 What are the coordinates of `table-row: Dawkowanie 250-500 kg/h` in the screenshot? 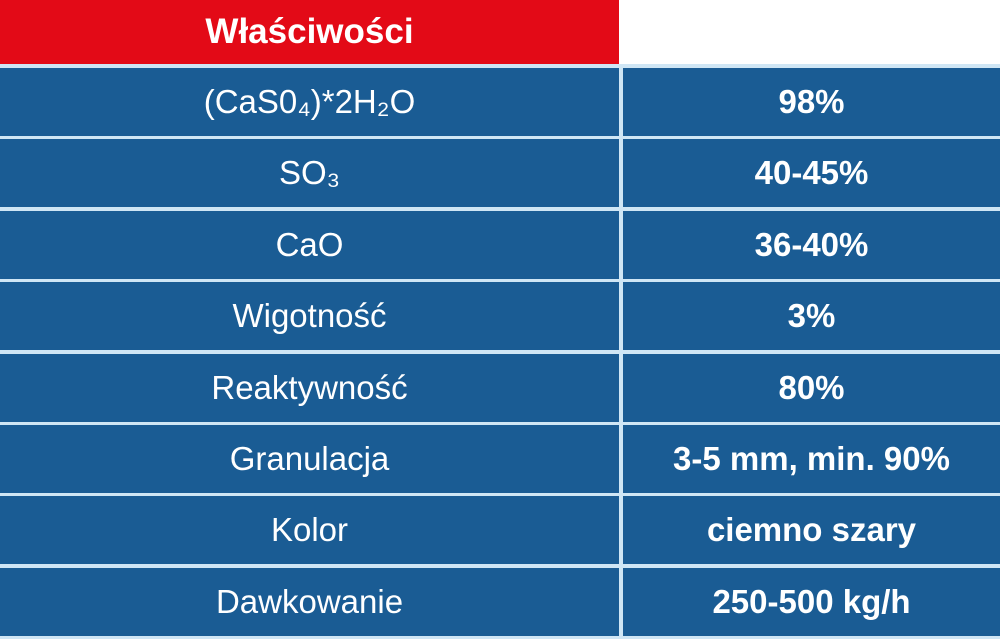 It's located at (500, 601).